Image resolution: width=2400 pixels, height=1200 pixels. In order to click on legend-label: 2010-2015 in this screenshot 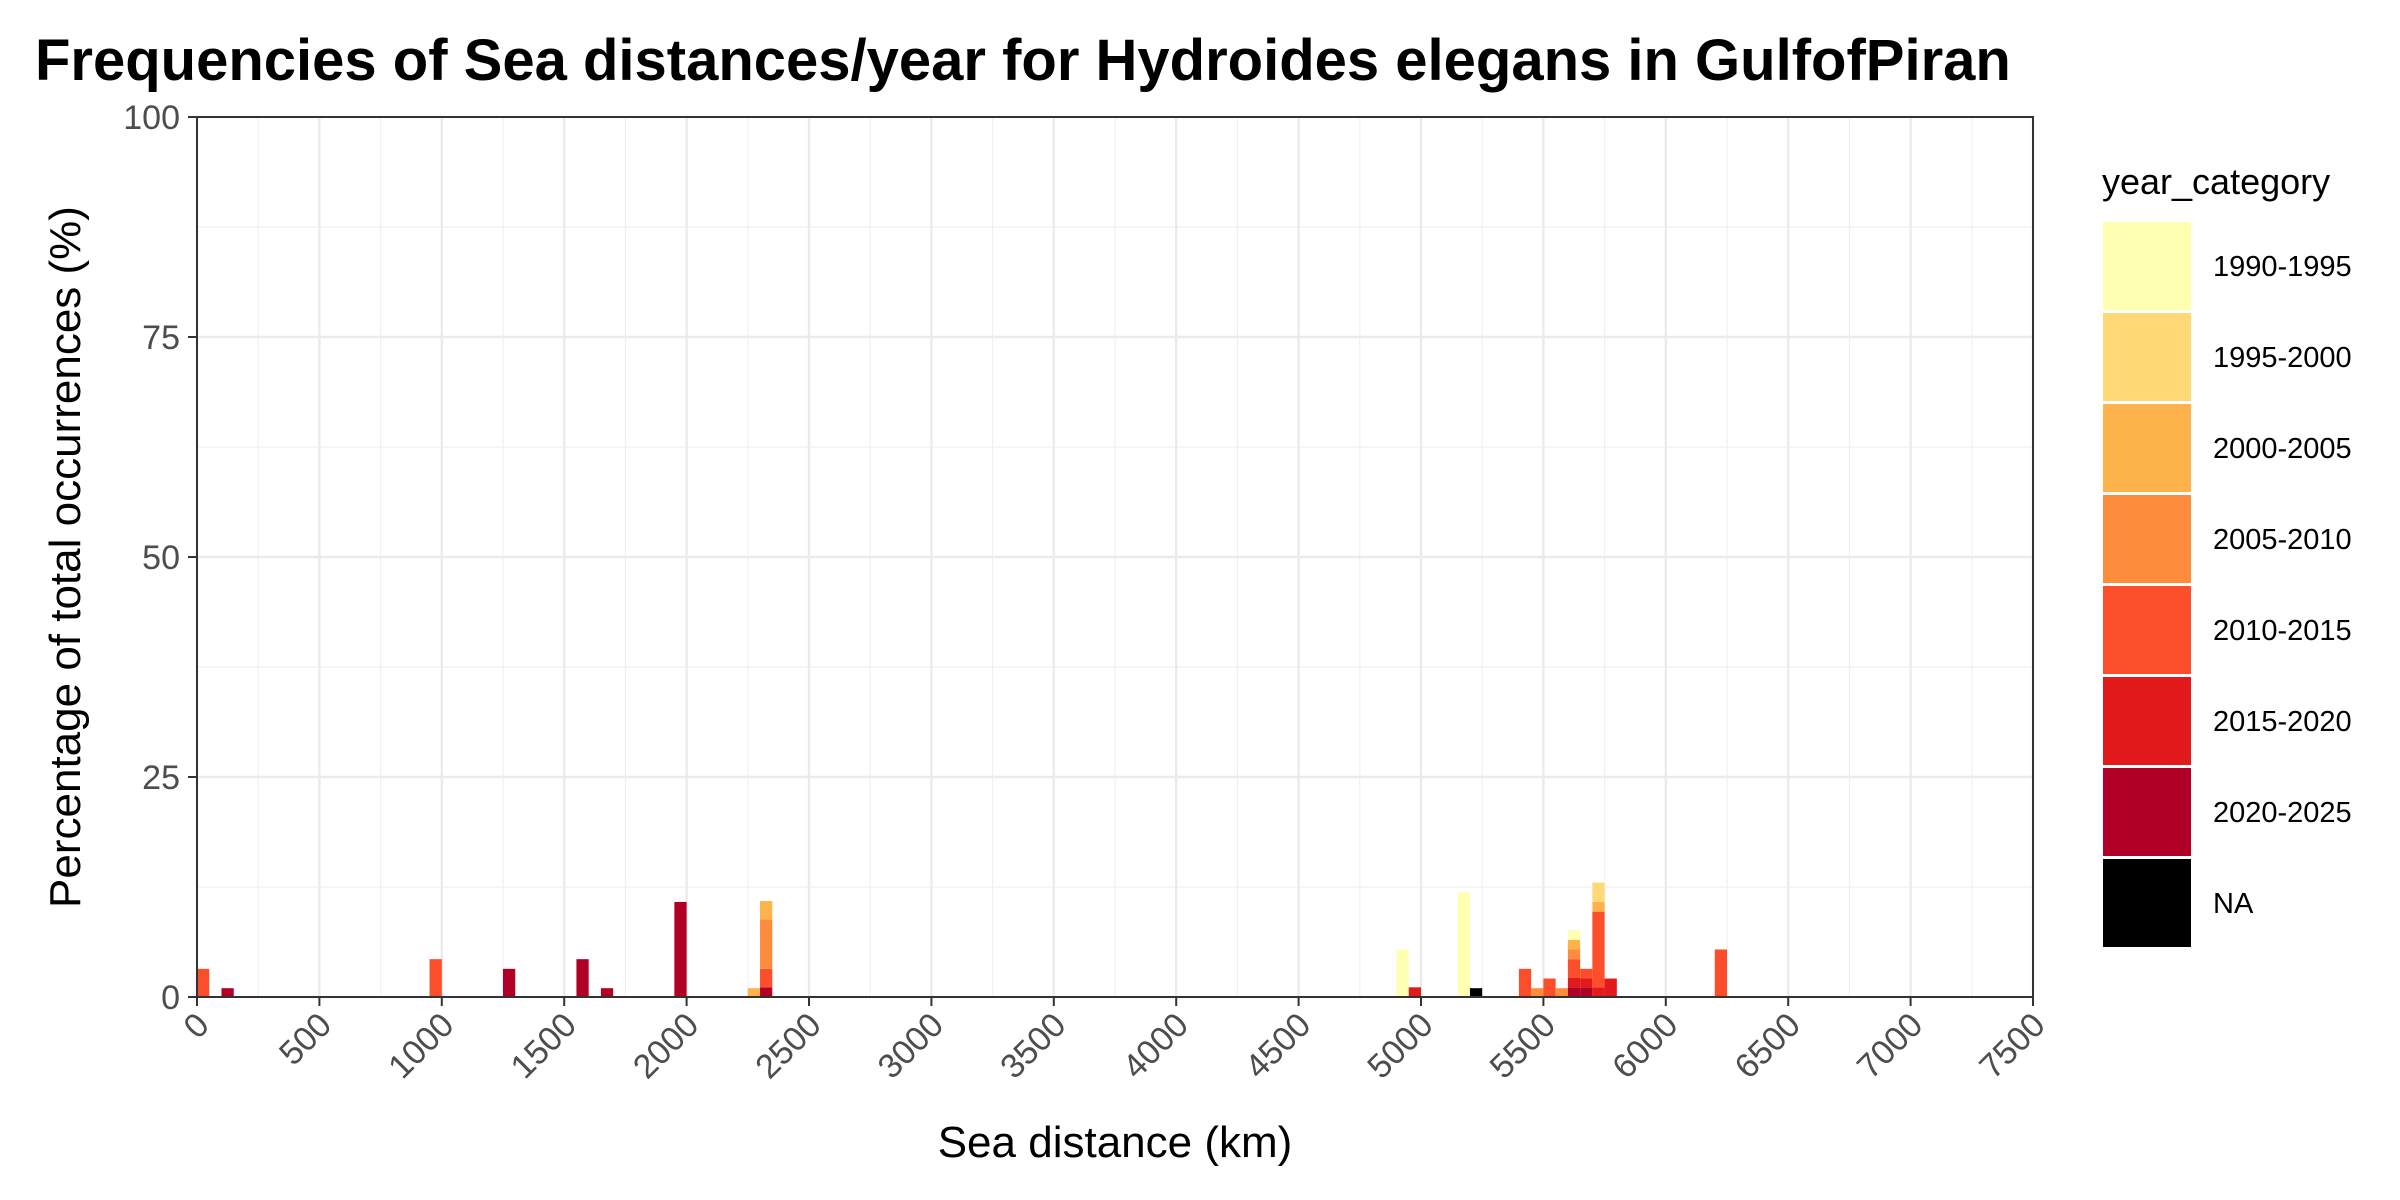, I will do `click(2282, 631)`.